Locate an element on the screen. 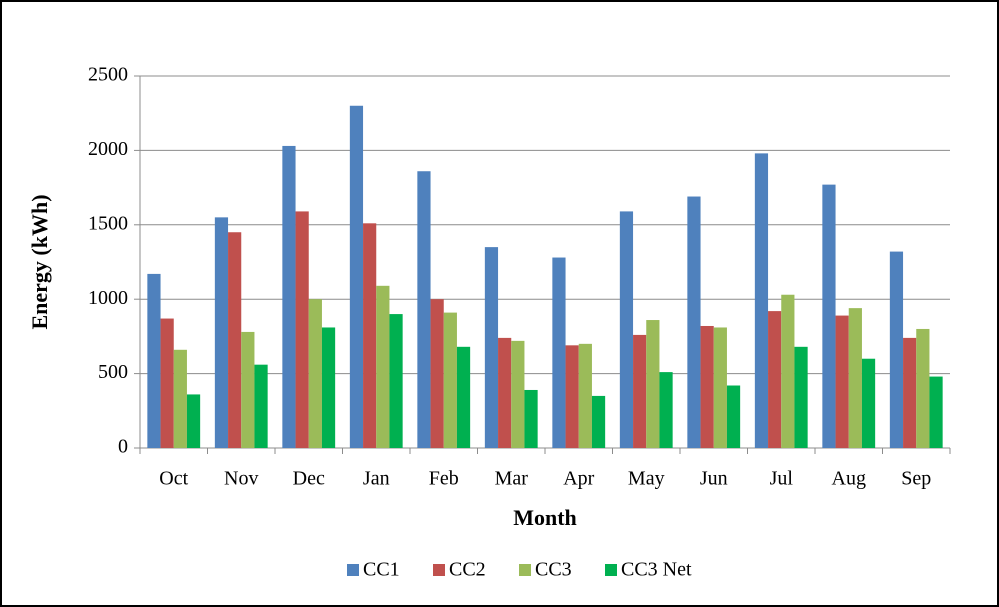  x-axis-title: Month is located at coordinates (545, 517).